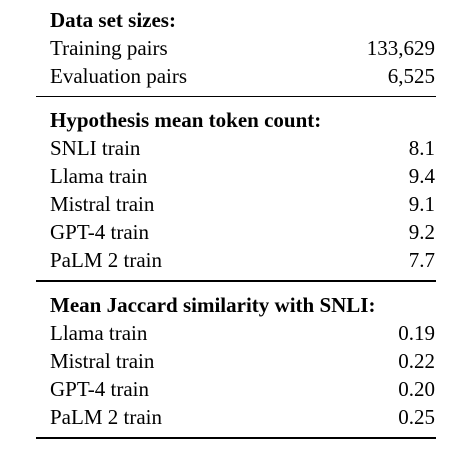  What do you see at coordinates (236, 438) in the screenshot?
I see `bottom-rule` at bounding box center [236, 438].